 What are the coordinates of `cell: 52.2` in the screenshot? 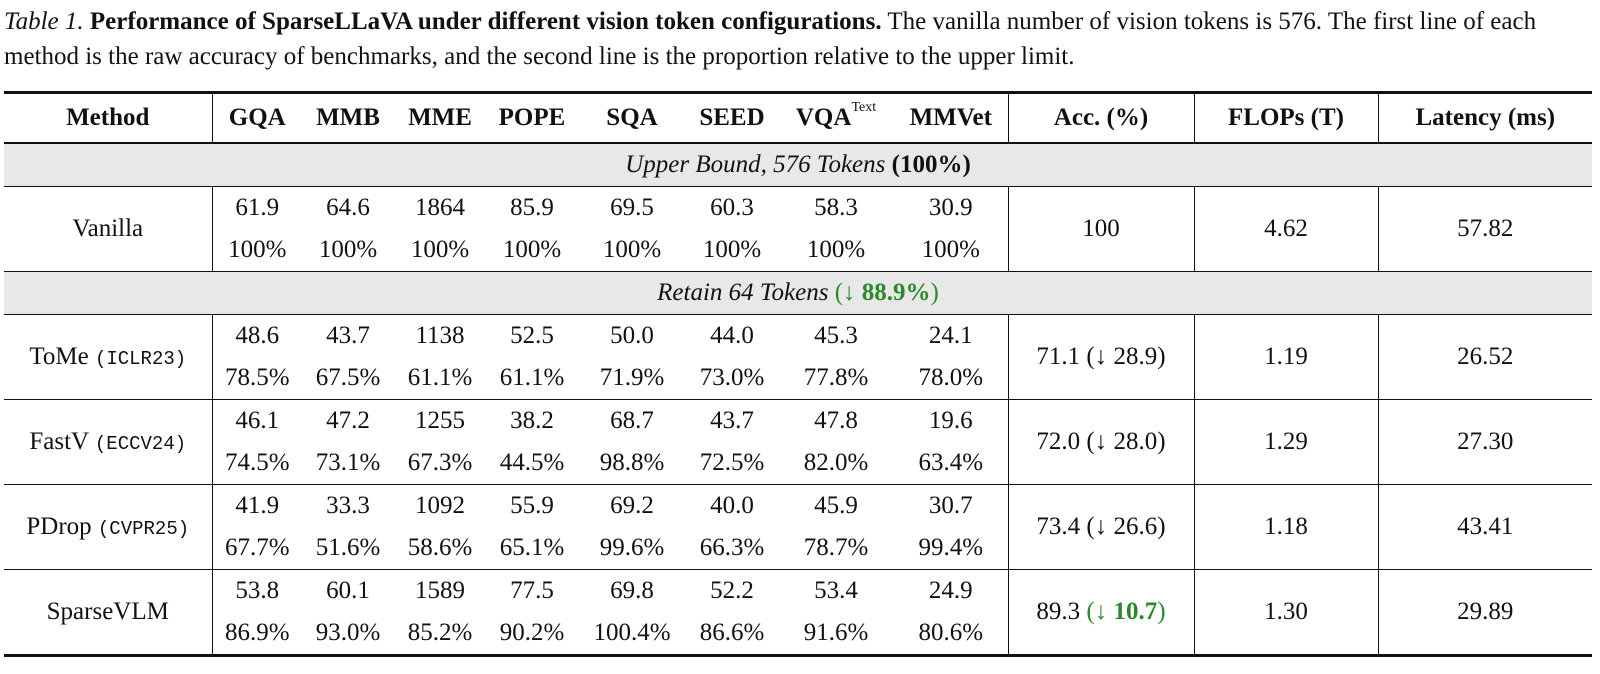 It's located at (732, 590).